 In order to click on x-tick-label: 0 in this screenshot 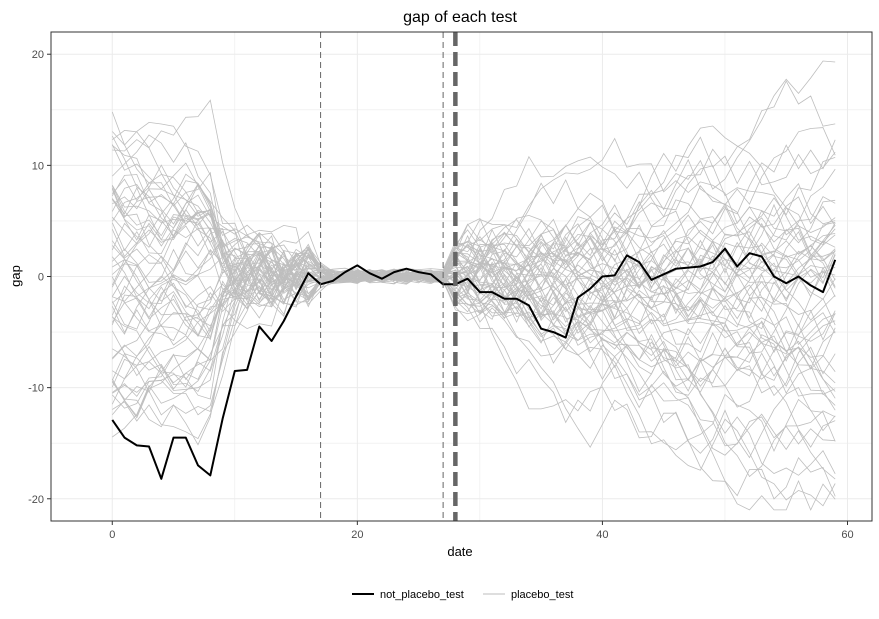, I will do `click(112, 535)`.